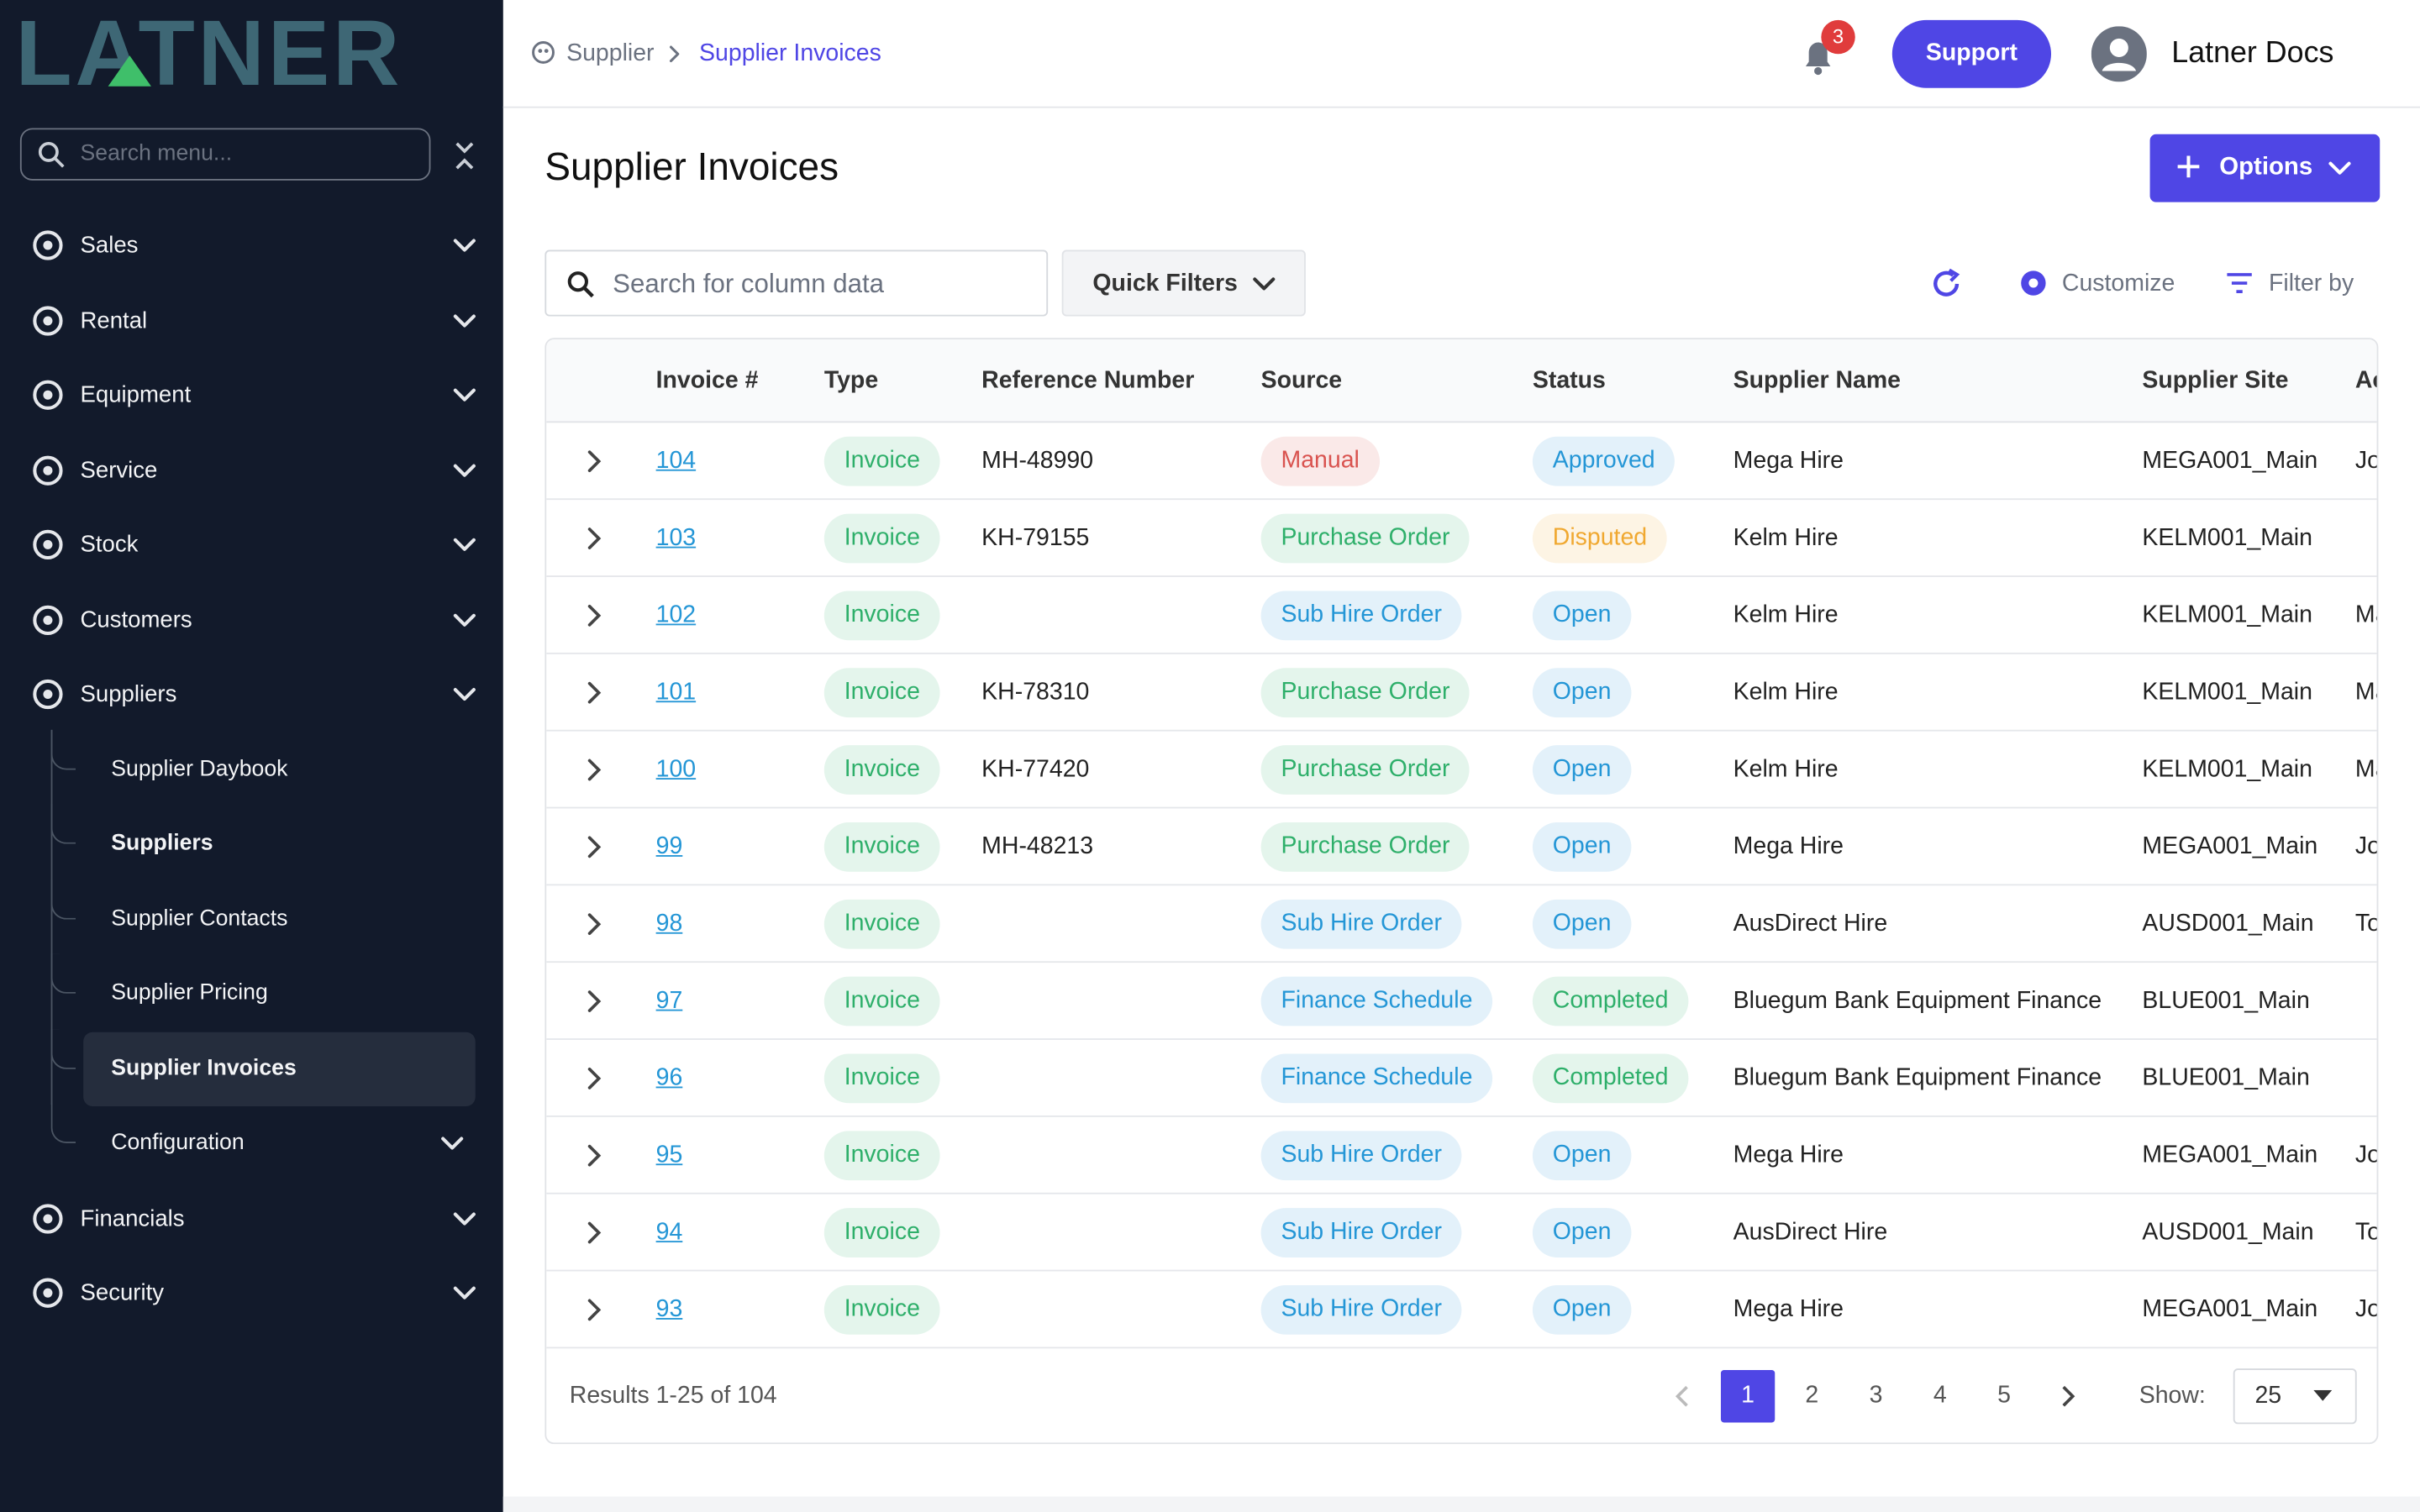  I want to click on page-button: 3, so click(1876, 1395).